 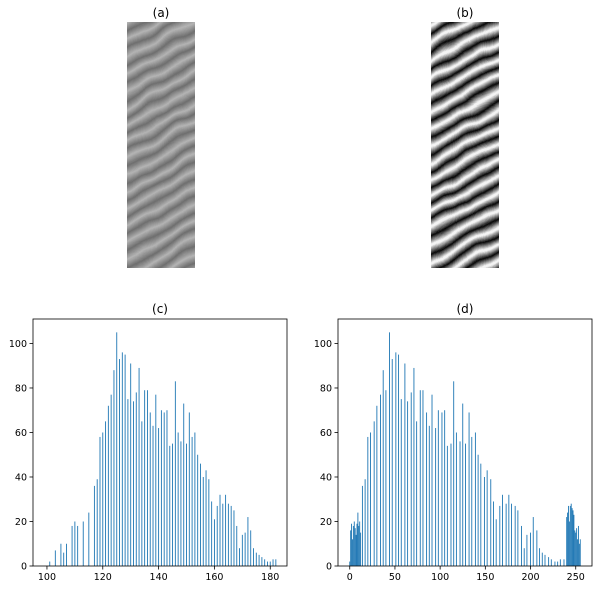 What do you see at coordinates (326, 388) in the screenshot?
I see `histogram-d-y-tick-label: 80` at bounding box center [326, 388].